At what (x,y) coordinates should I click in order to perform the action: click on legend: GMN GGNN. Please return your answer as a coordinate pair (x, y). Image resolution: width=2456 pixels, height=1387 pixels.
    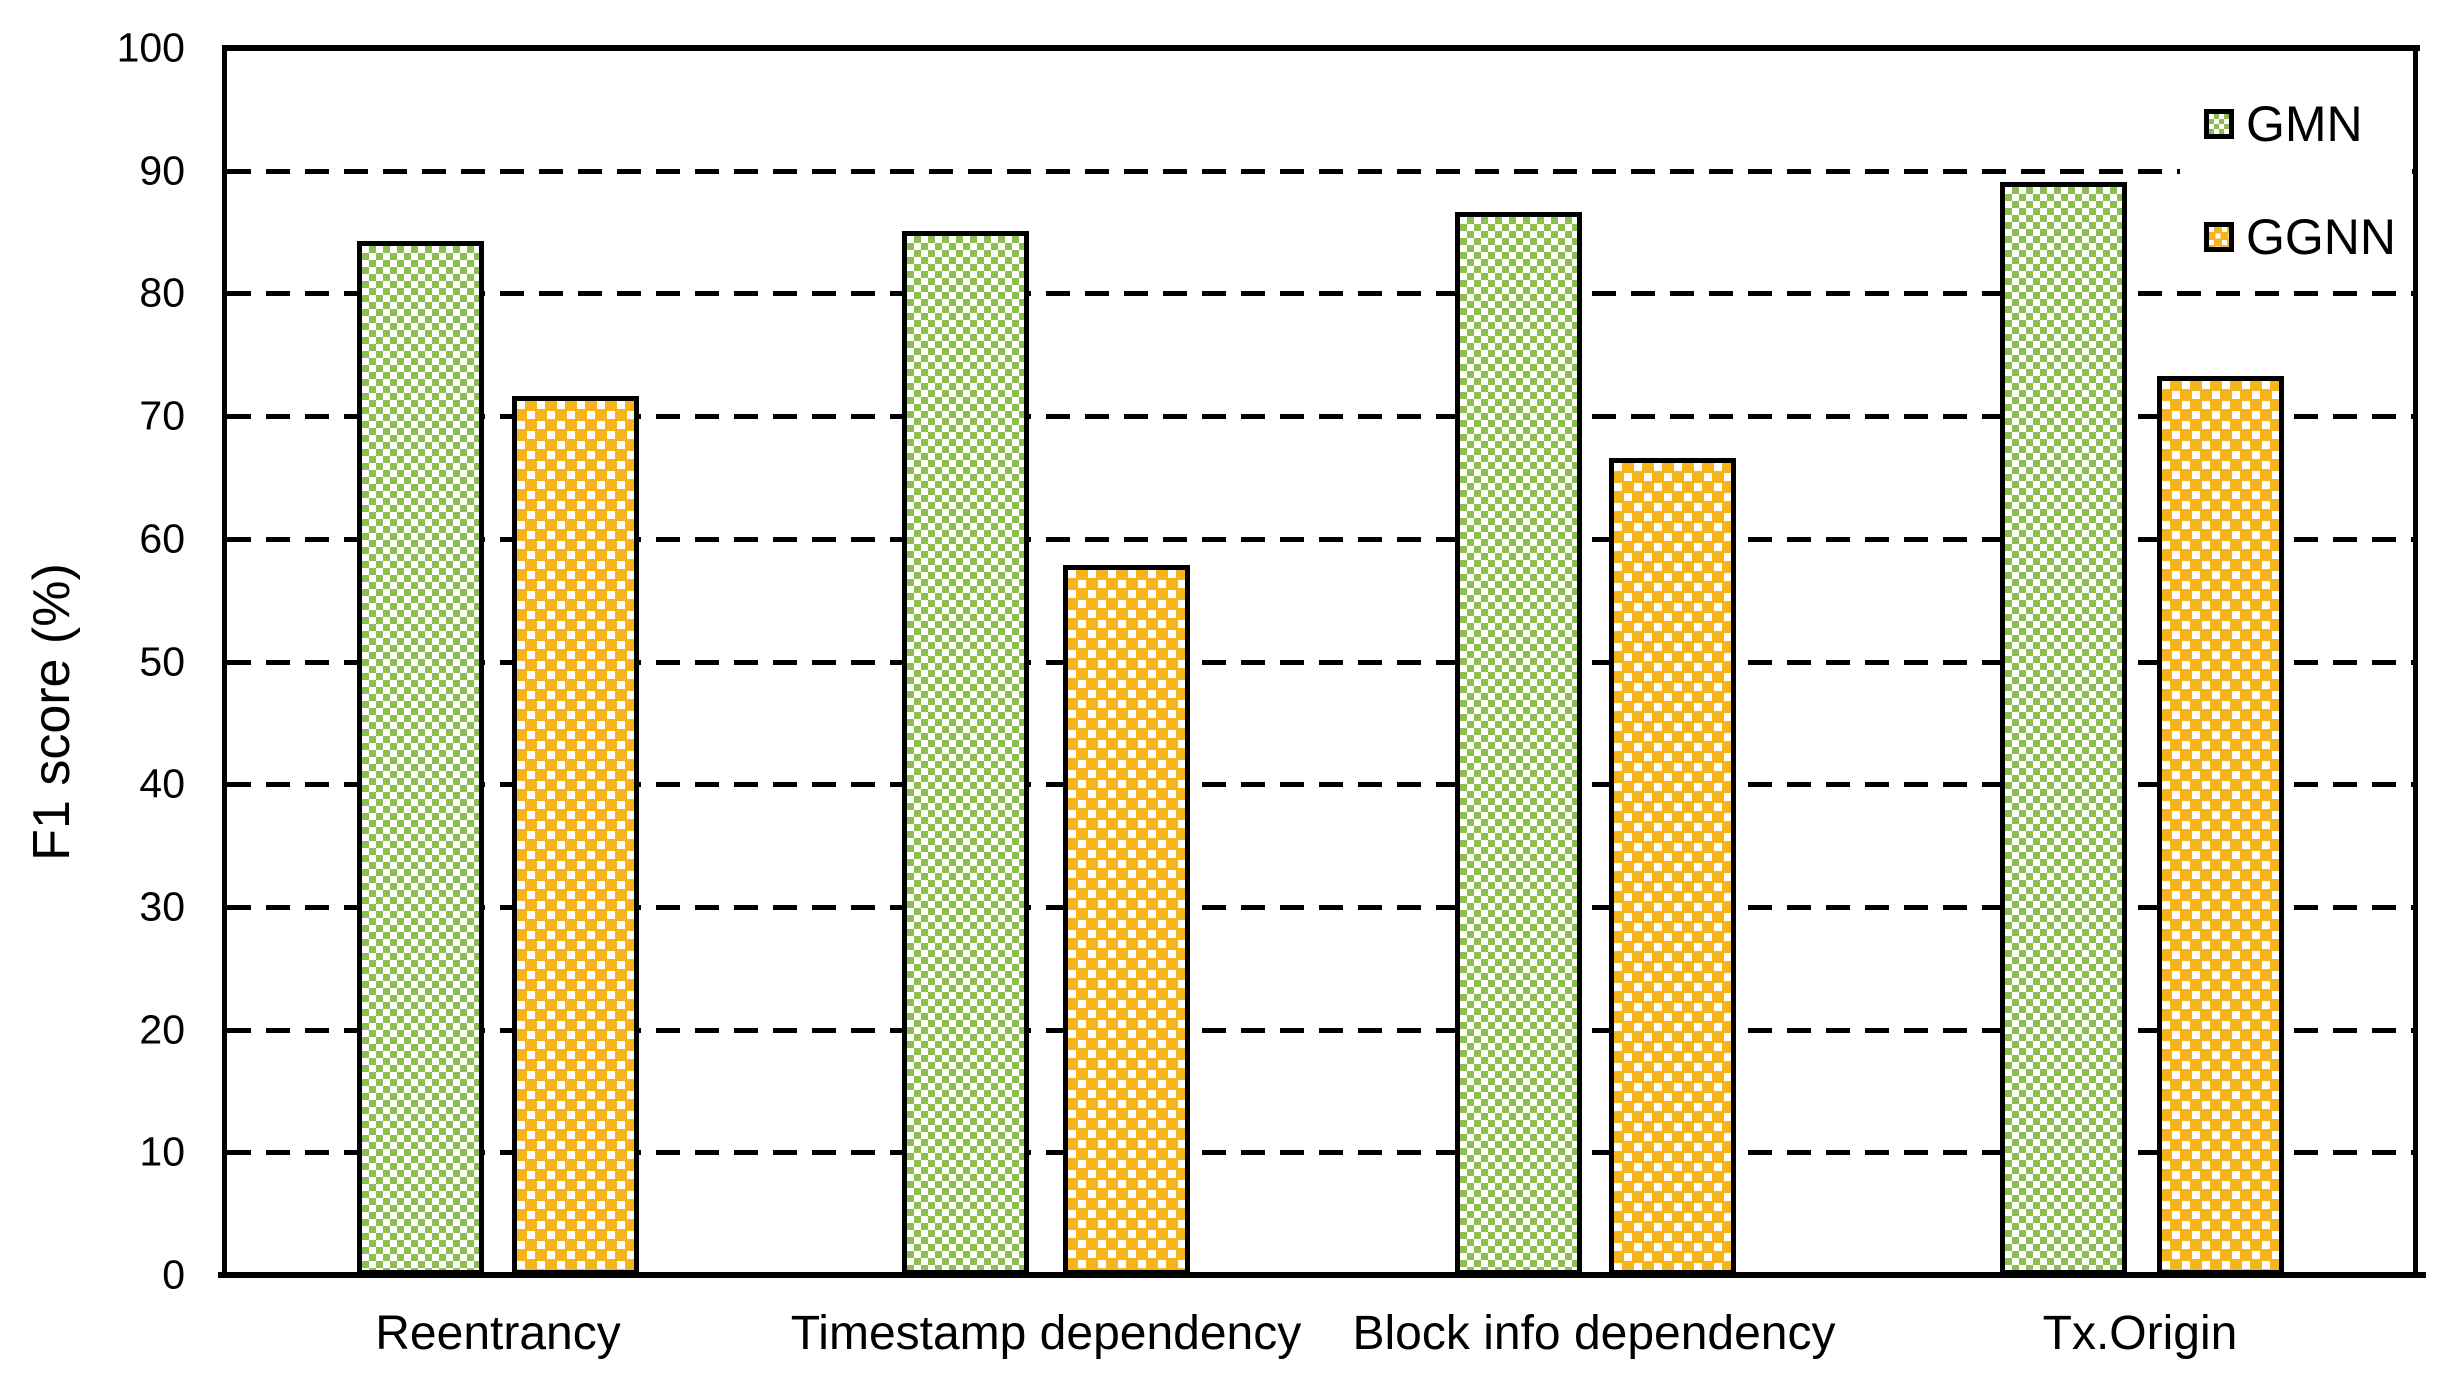
    Looking at the image, I should click on (2296, 179).